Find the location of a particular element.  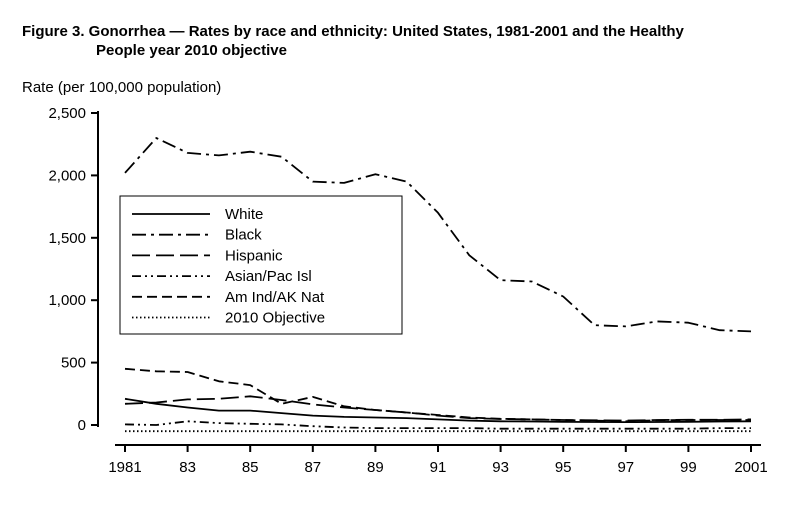

x-tick-label: 93 is located at coordinates (500, 467).